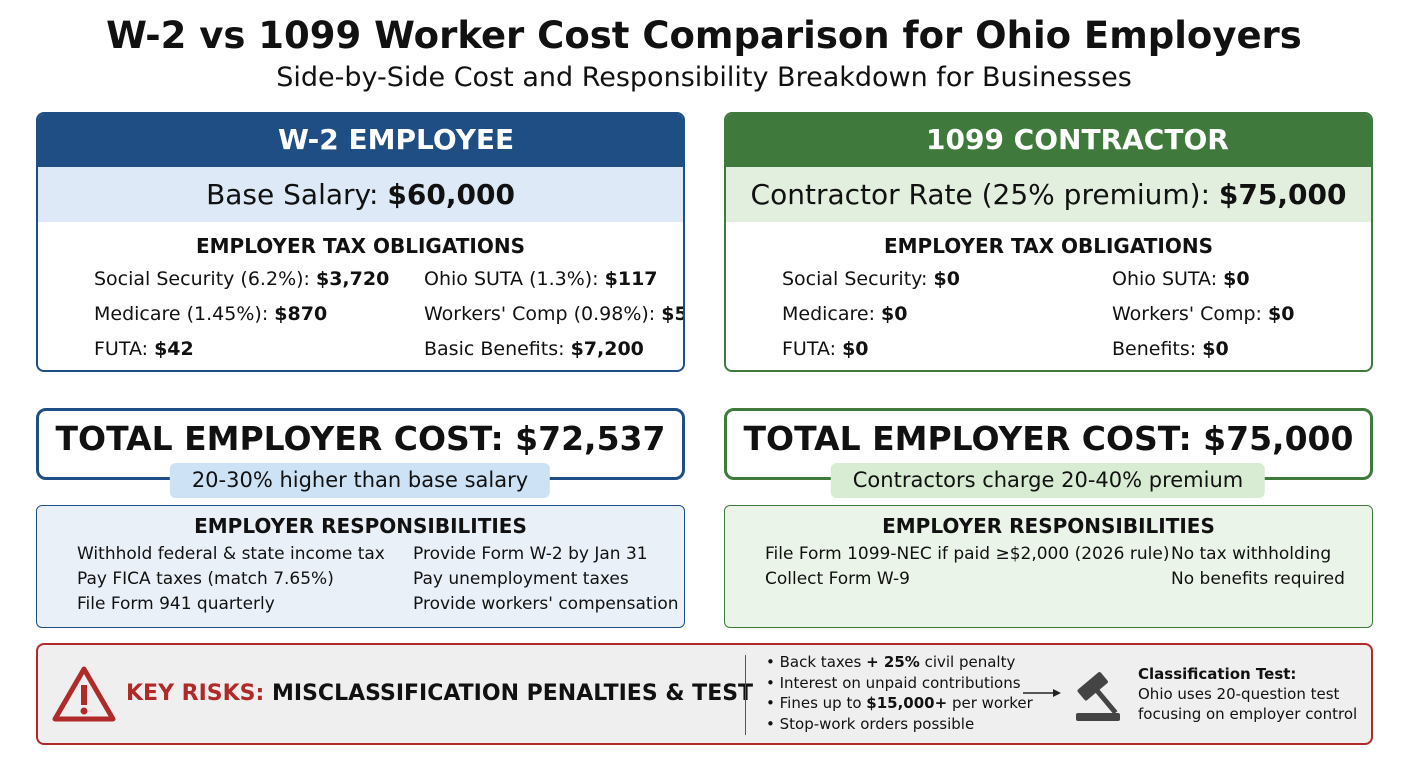 This screenshot has width=1408, height=768. I want to click on obligation-value: $3,720, so click(352, 279).